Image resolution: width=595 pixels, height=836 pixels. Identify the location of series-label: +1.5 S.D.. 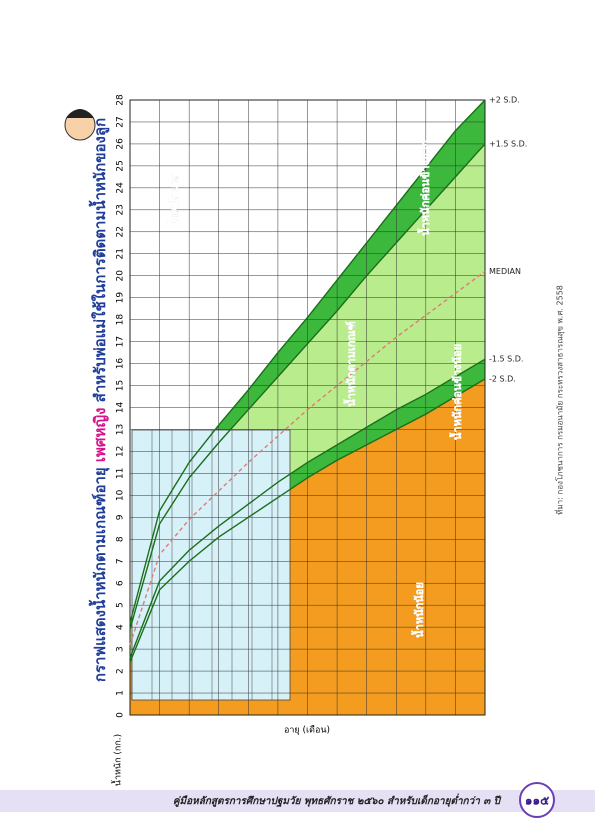
(508, 143).